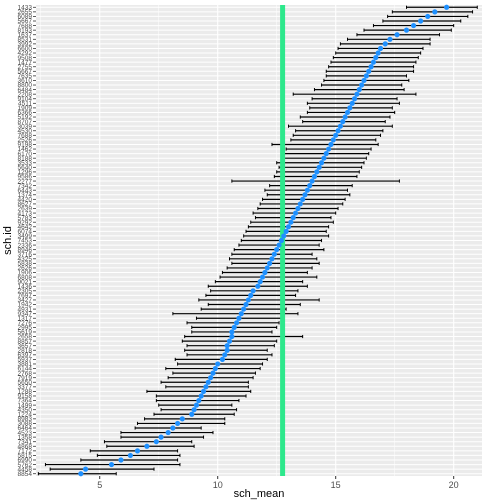  What do you see at coordinates (25, 94) in the screenshot?
I see `y-tick-label: 2208` at bounding box center [25, 94].